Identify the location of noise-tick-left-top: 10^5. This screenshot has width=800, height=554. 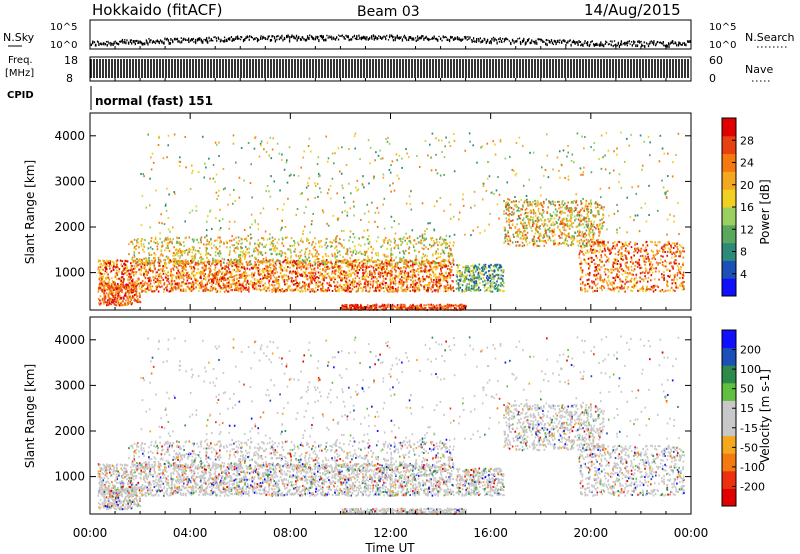
(63, 27).